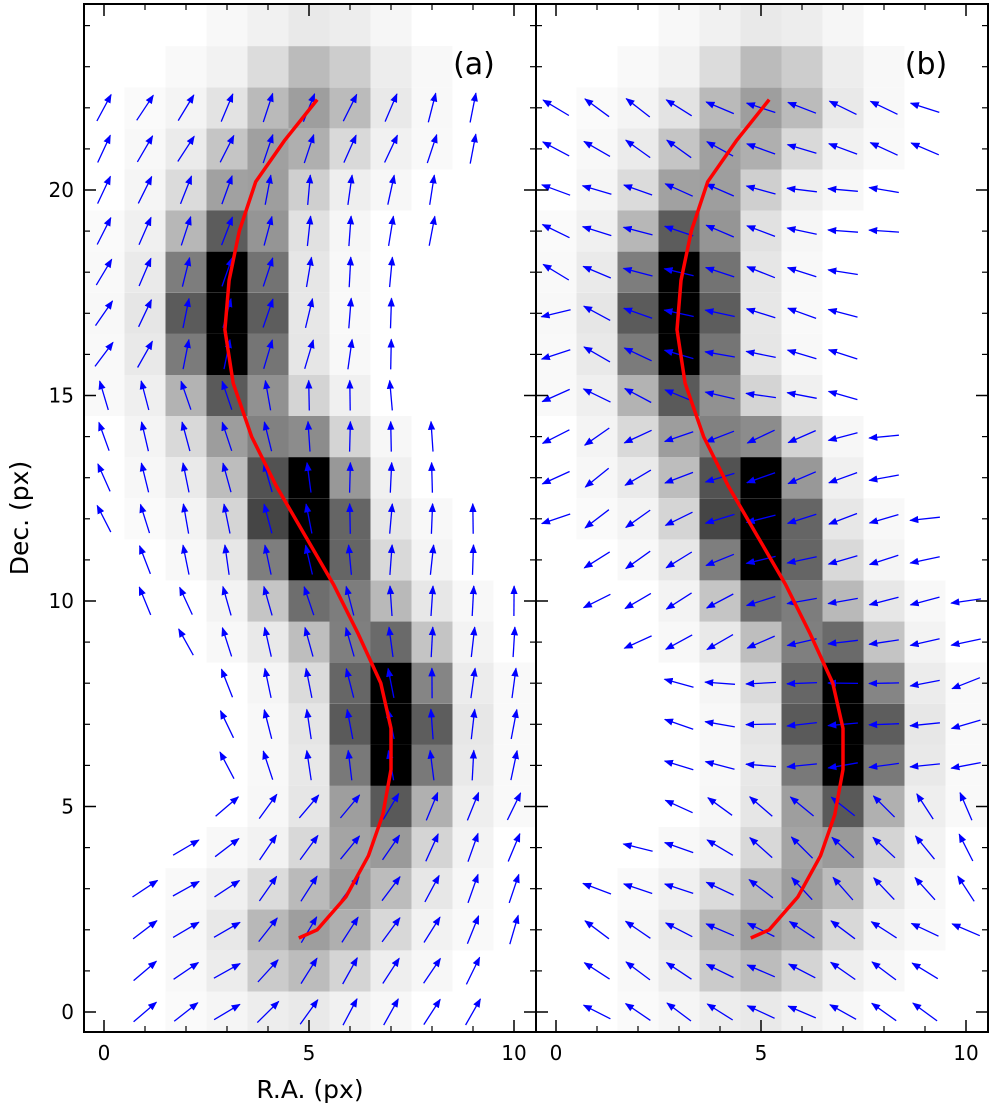  What do you see at coordinates (926, 64) in the screenshot?
I see `panel-label-b: (b)` at bounding box center [926, 64].